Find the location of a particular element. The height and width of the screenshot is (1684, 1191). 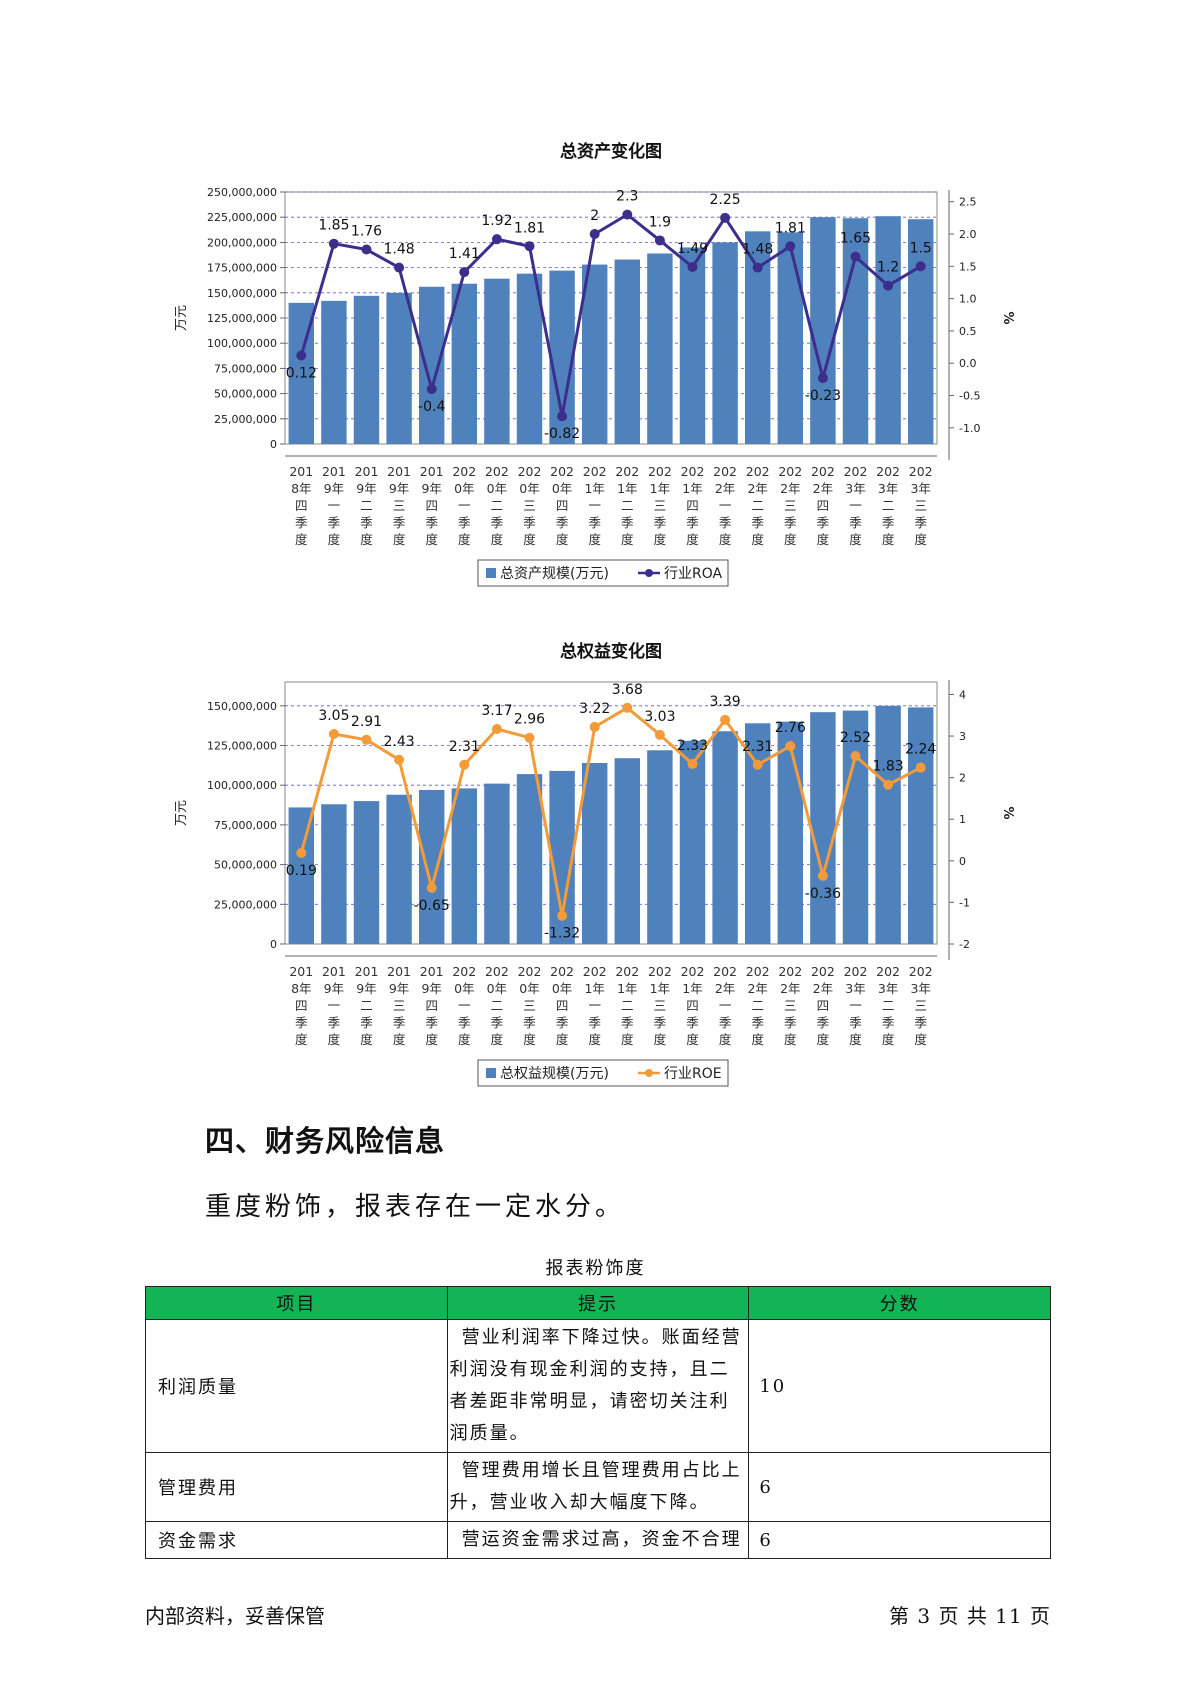

section-heading: 四、财务风险信息 is located at coordinates (325, 1141).